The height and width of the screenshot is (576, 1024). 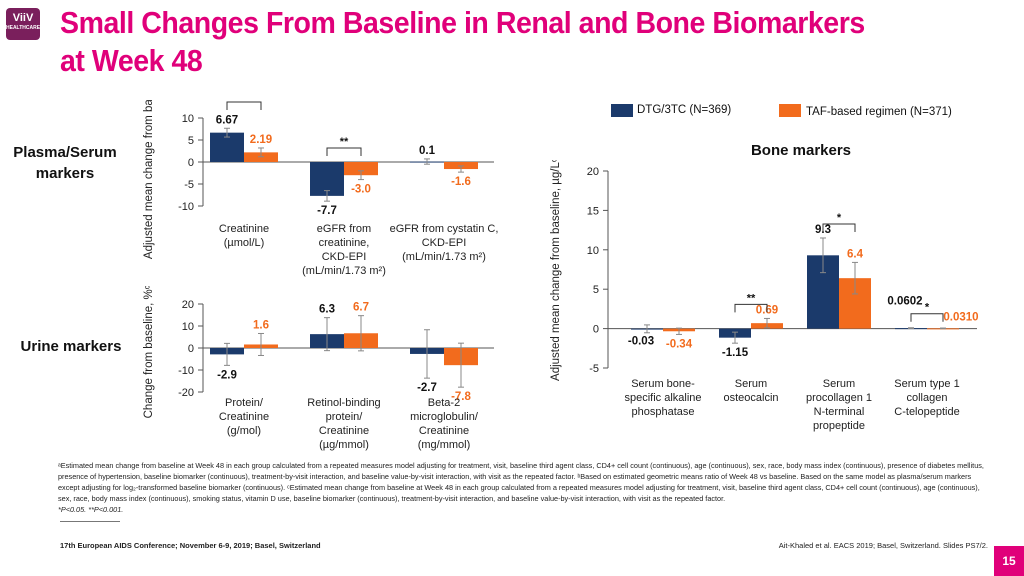 What do you see at coordinates (244, 417) in the screenshot?
I see `category-label: Protein/Creatinine (g/mol)` at bounding box center [244, 417].